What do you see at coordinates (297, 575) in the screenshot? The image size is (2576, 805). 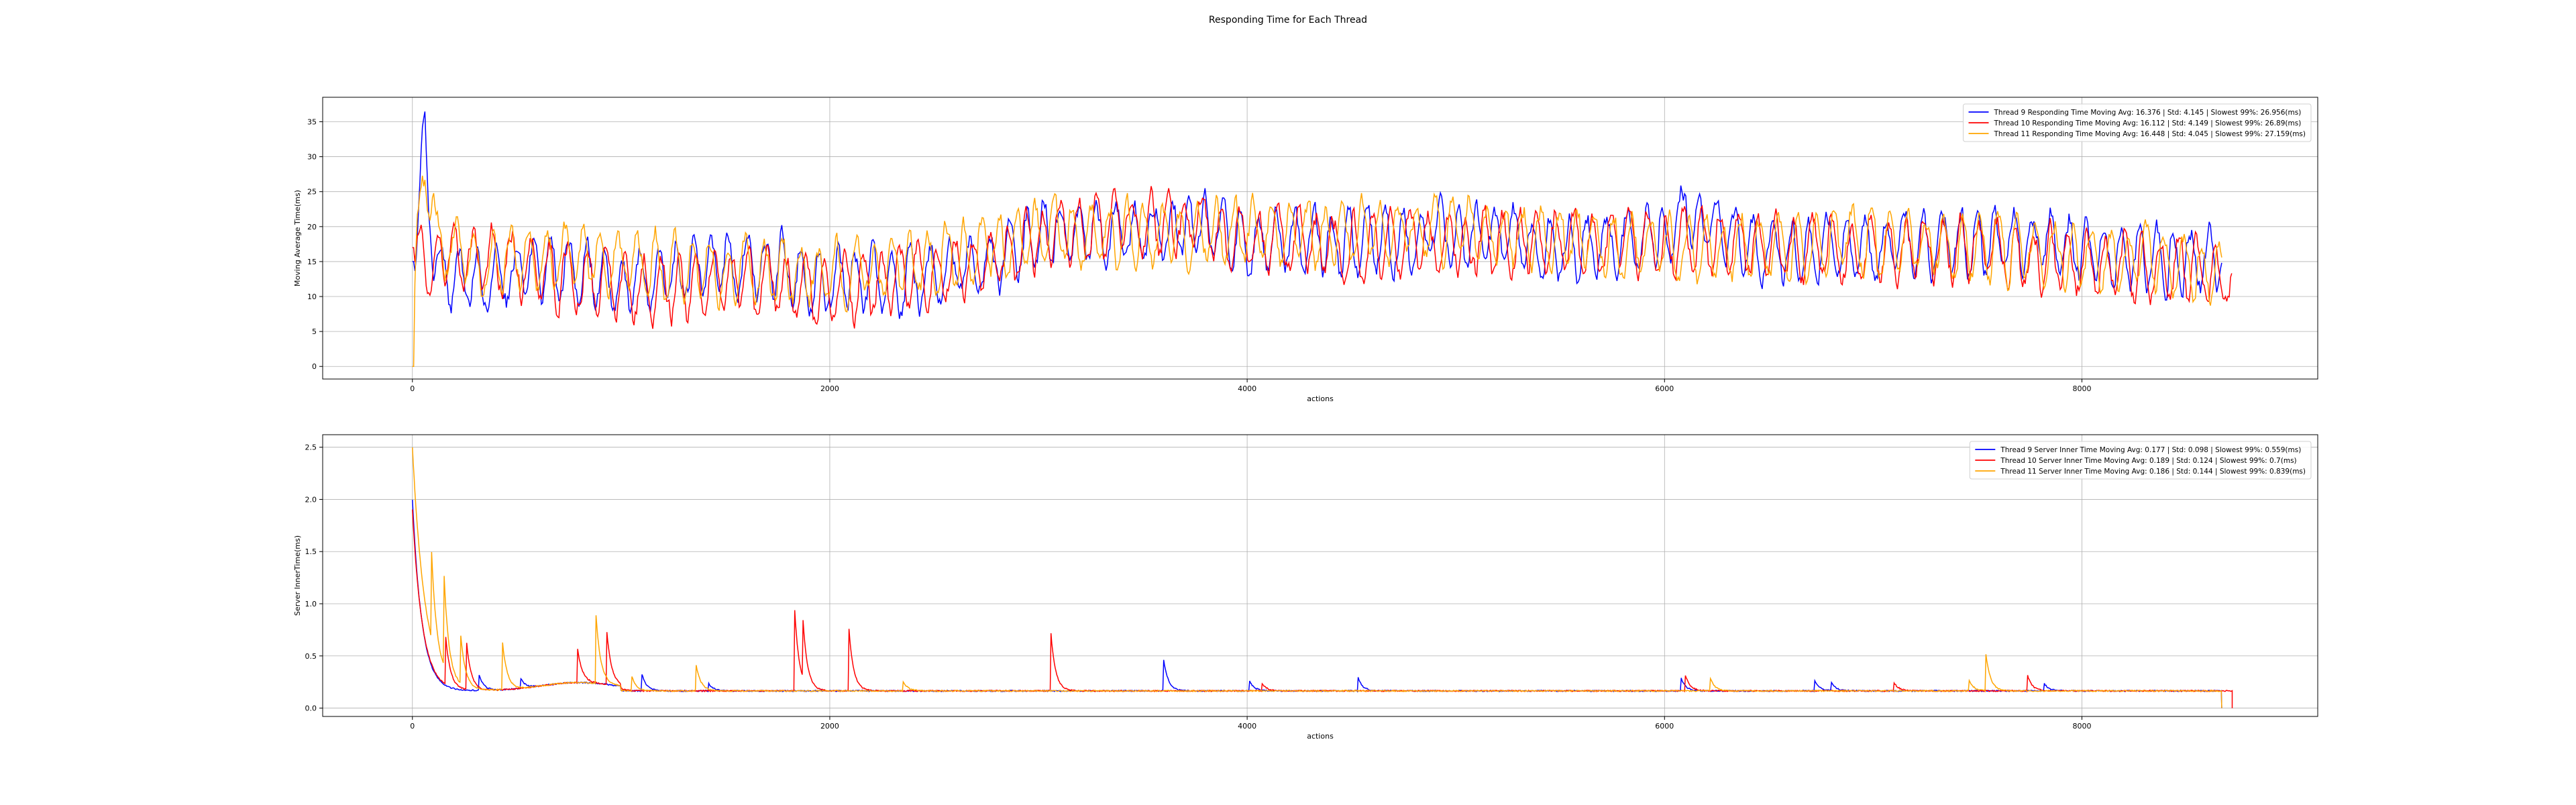 I see `y-axis-label: Server InnerTime(ms)` at bounding box center [297, 575].